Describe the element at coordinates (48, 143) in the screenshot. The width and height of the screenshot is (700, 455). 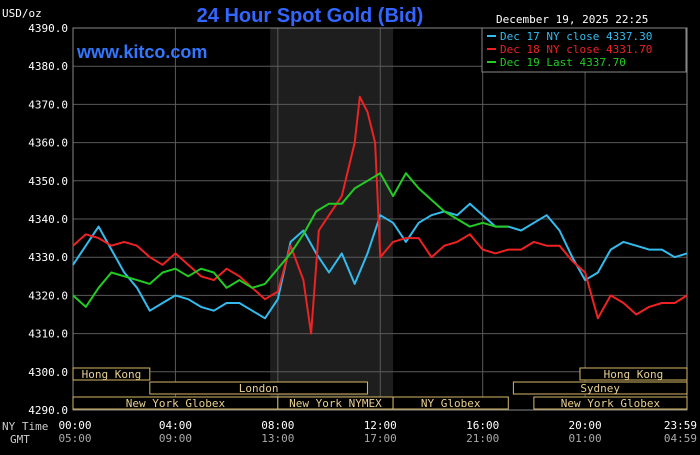
I see `y-tick-label: 4360.0` at that location.